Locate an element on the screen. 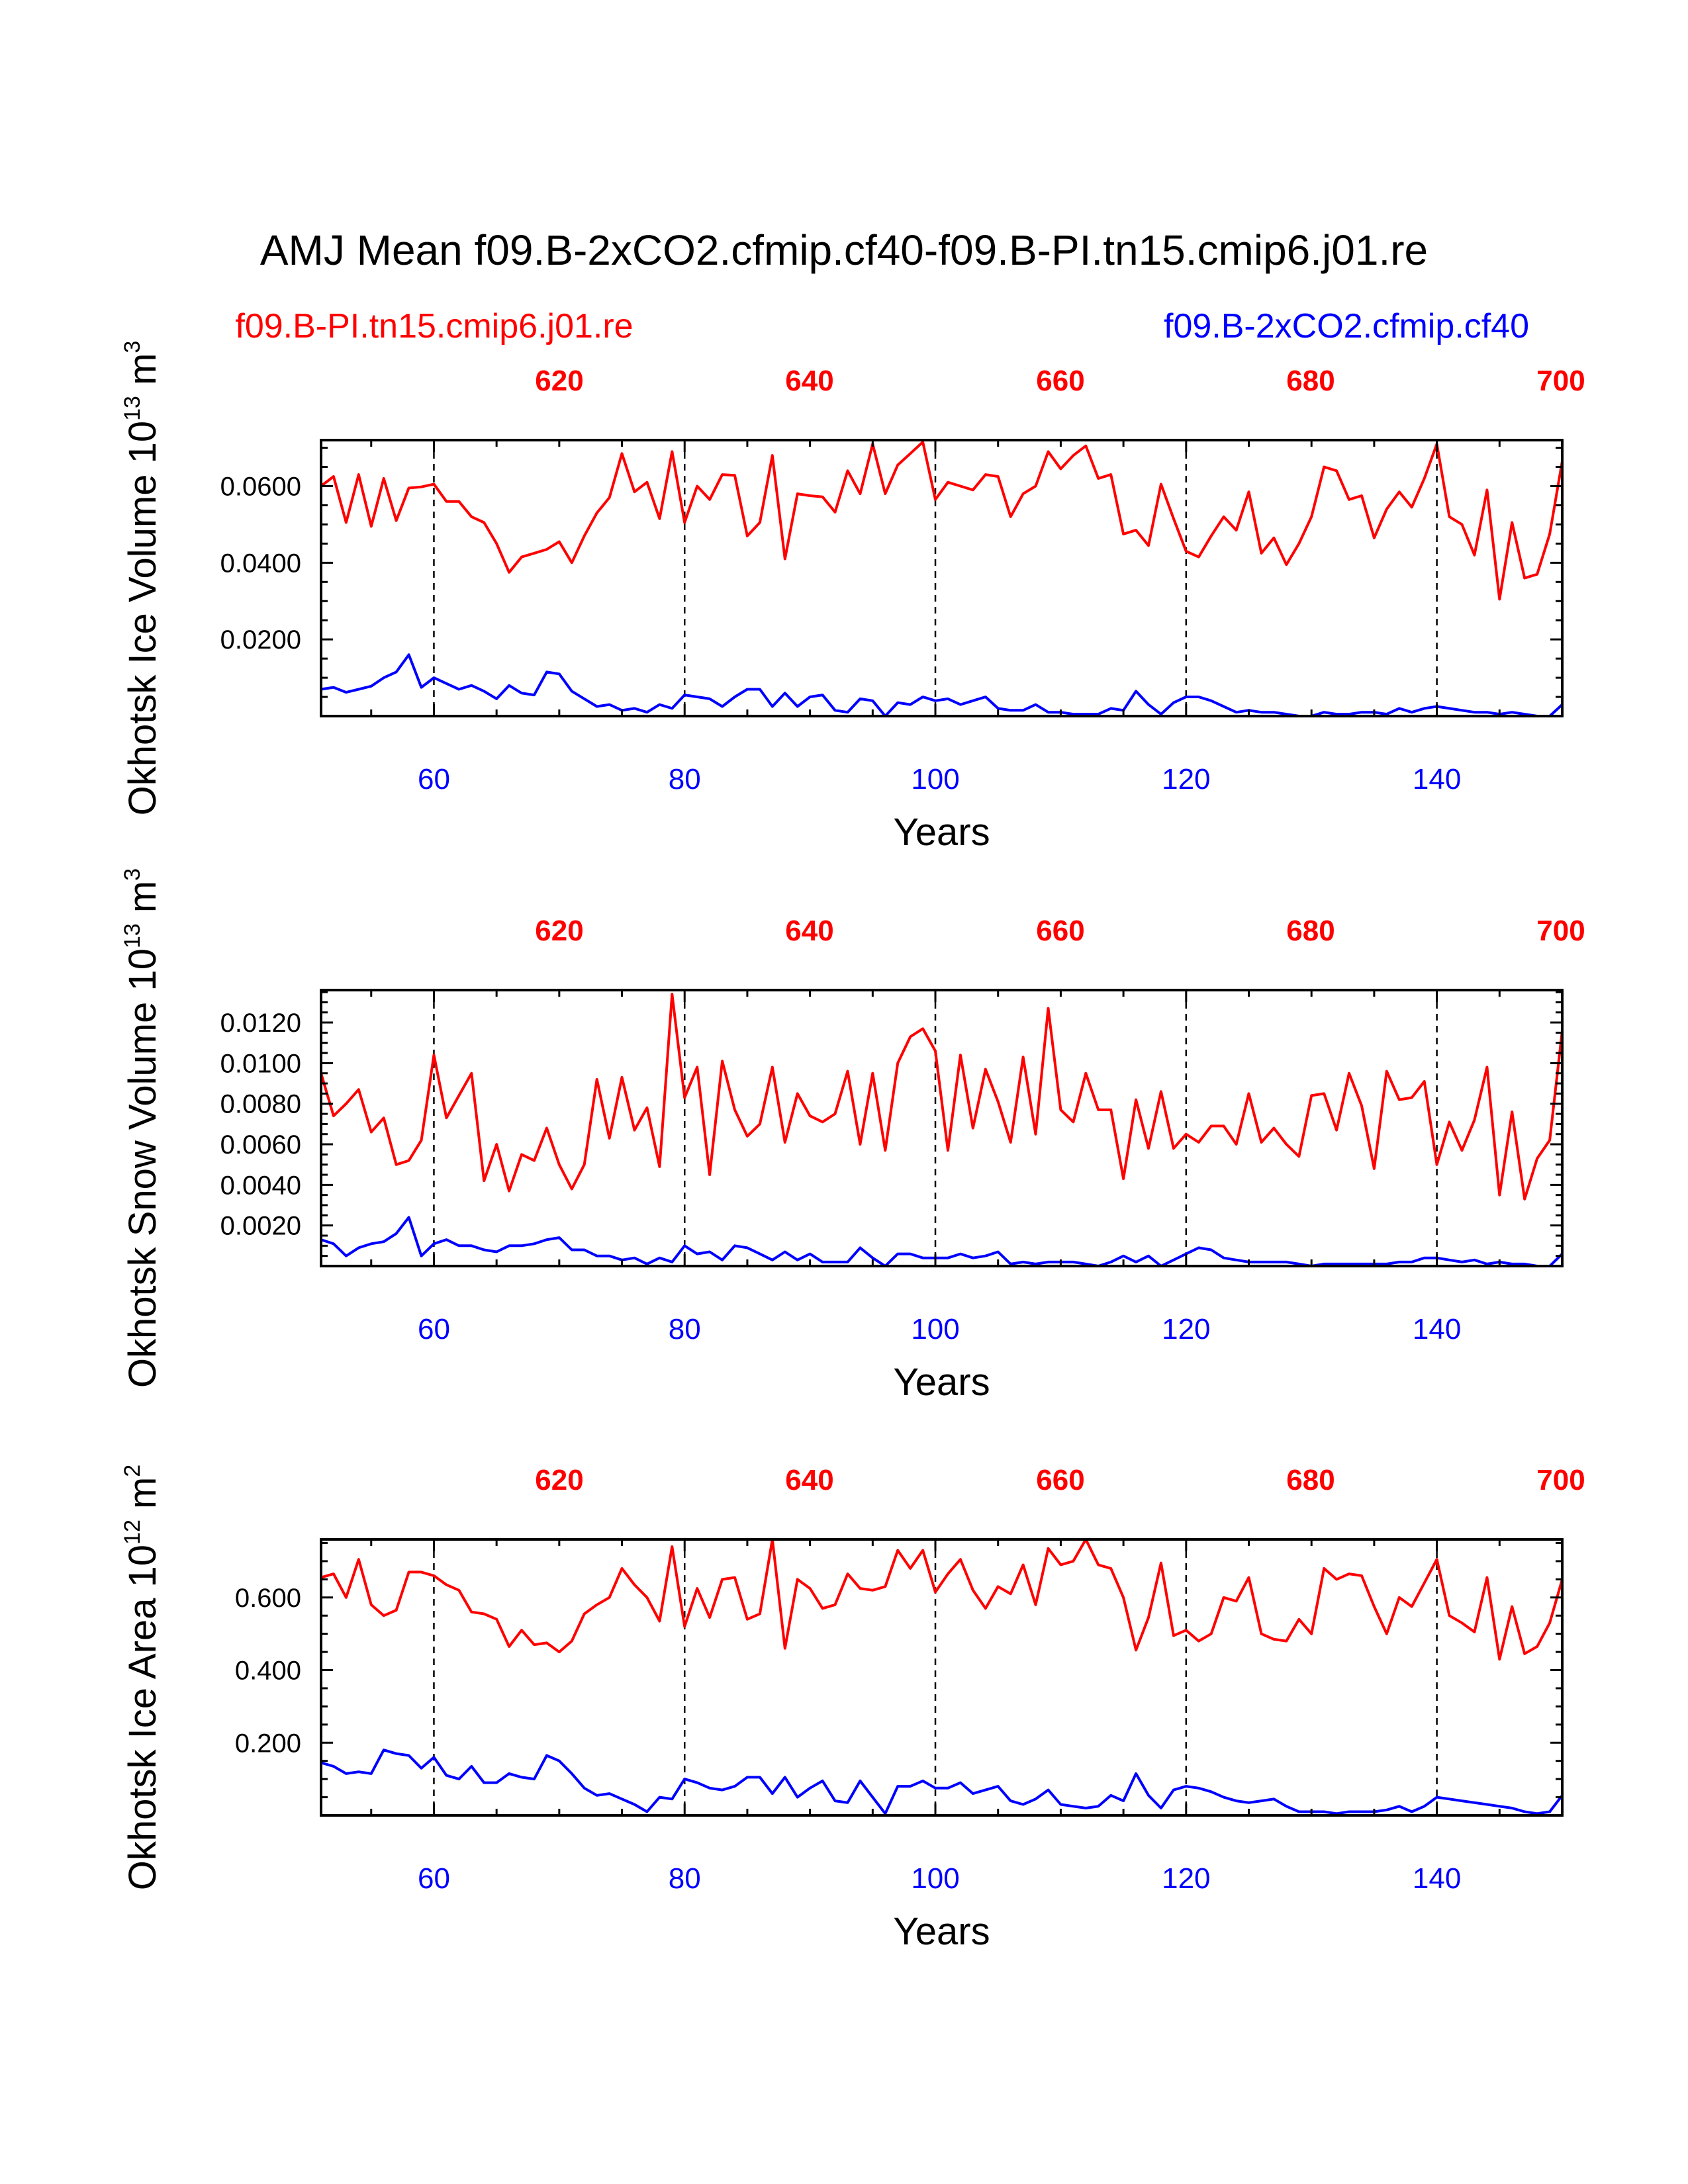 This screenshot has width=1688, height=2184. y-tick-label: 0.200 is located at coordinates (268, 1743).